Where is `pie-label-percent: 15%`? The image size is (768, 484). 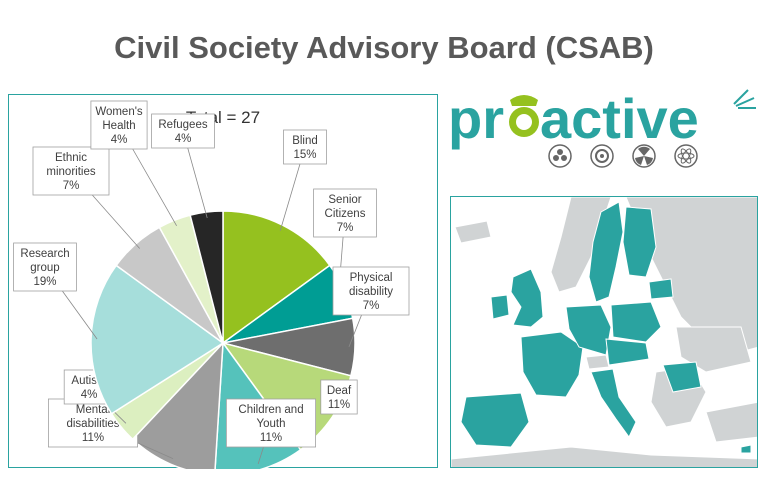 pie-label-percent: 15% is located at coordinates (304, 155).